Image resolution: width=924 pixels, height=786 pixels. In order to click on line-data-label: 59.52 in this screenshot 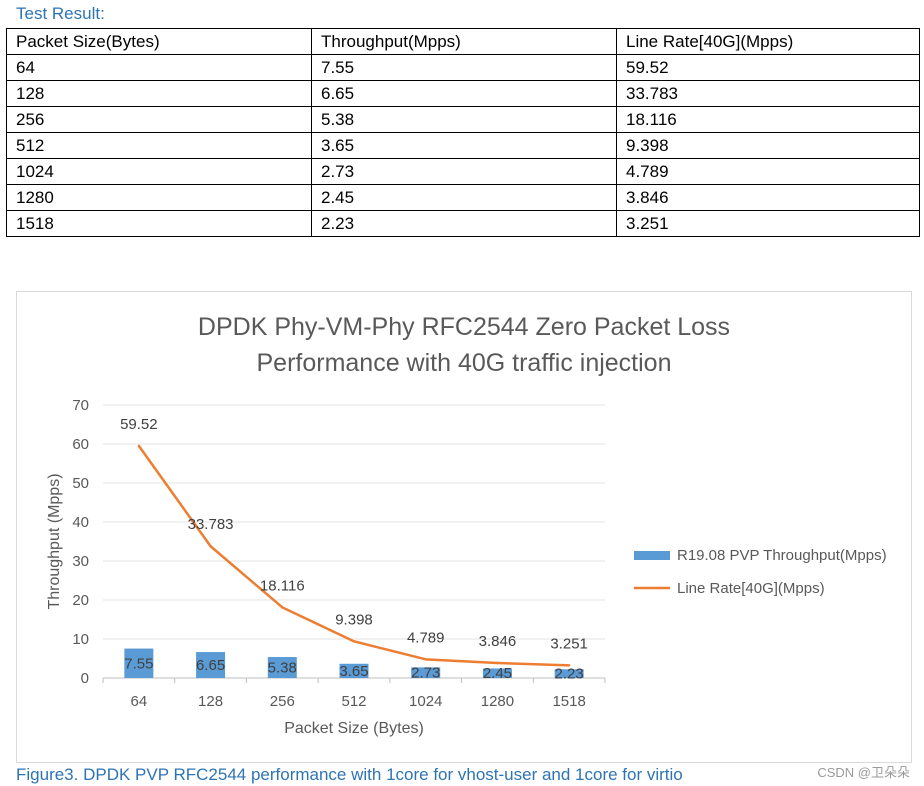, I will do `click(139, 424)`.